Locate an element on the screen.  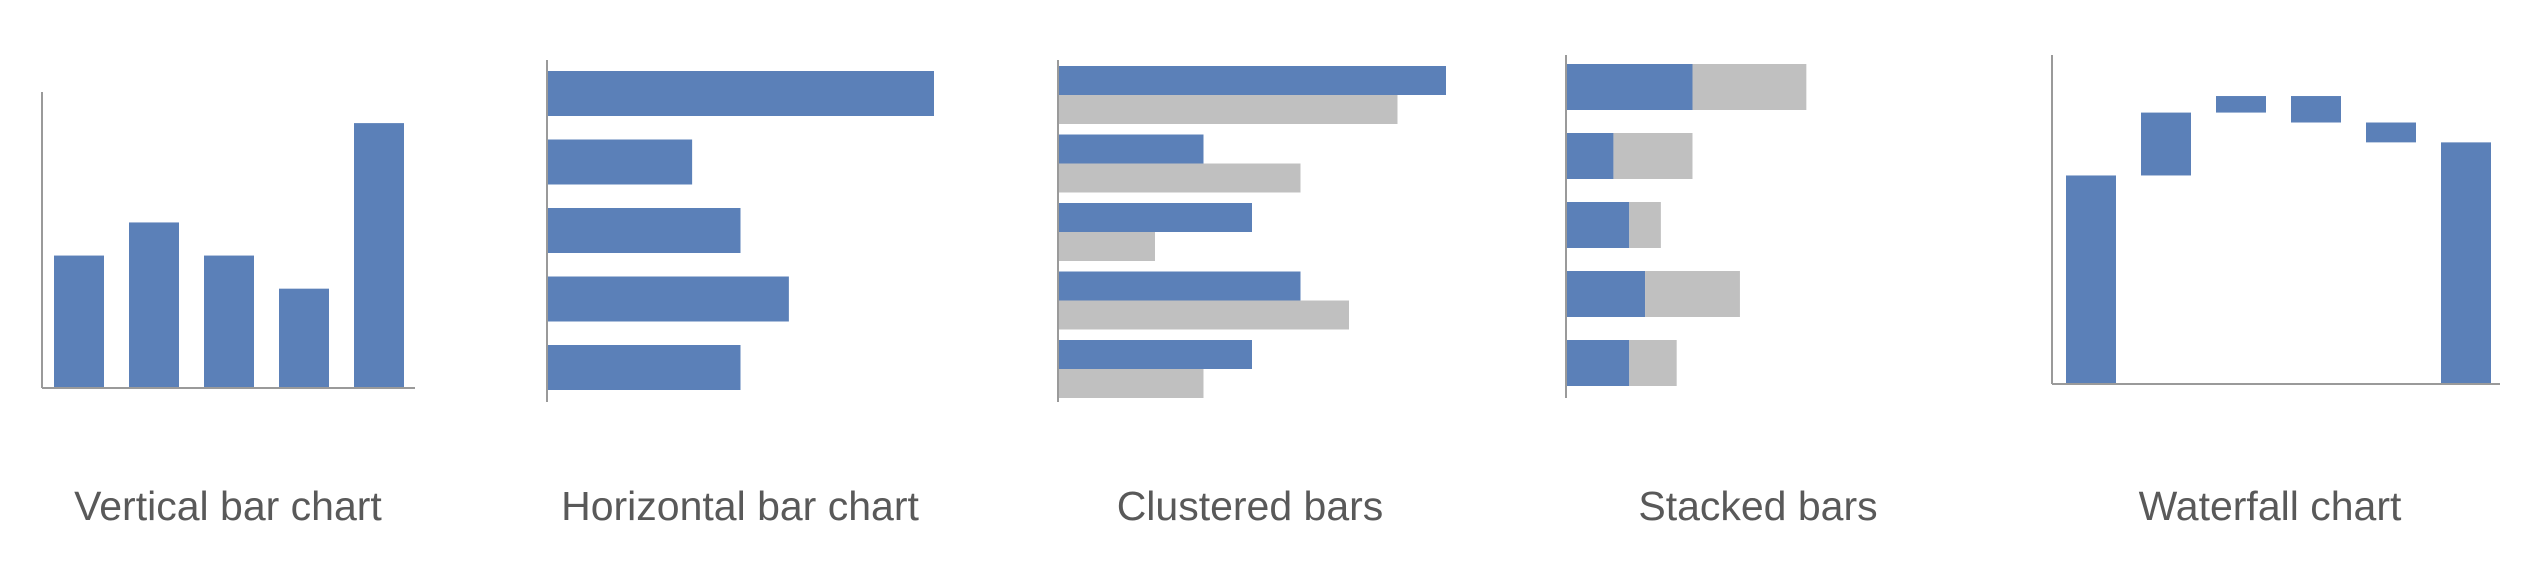
horizontal-bar-chart: Horizontal bar chart is located at coordinates (740, 294).